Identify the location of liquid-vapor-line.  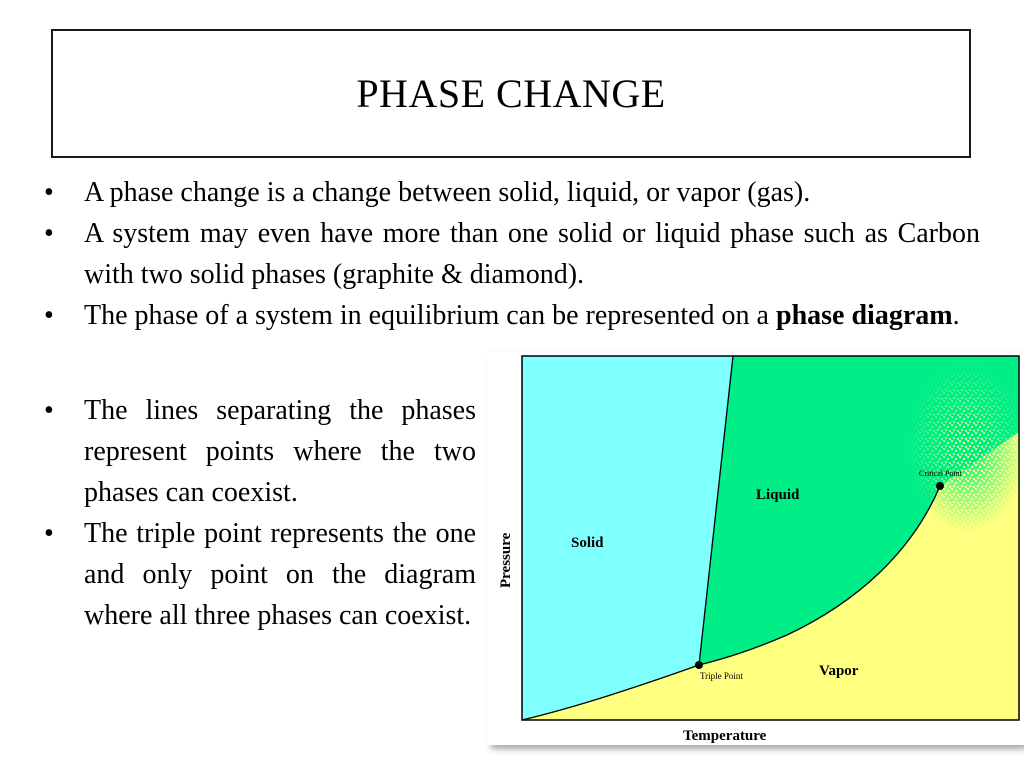
(819, 575).